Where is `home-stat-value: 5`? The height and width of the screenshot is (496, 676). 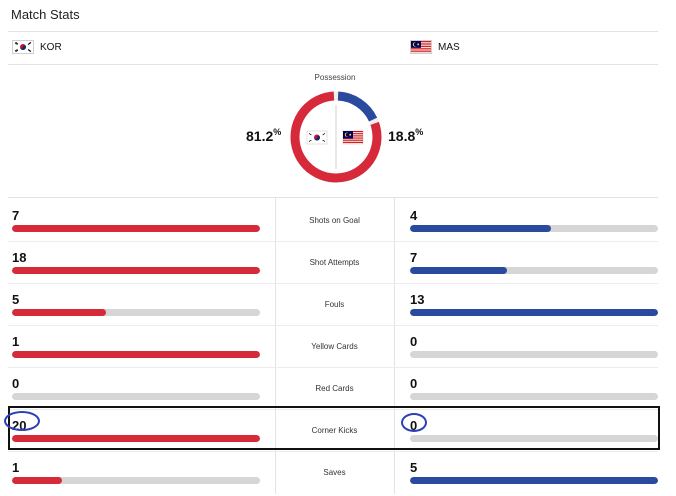
home-stat-value: 5 is located at coordinates (16, 299).